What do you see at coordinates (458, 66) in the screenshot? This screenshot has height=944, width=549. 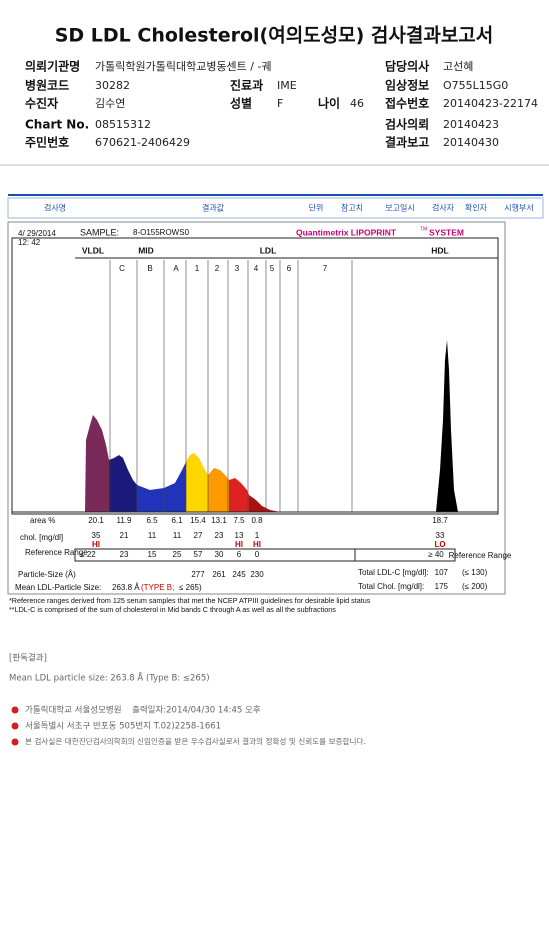 I see `field-value: 고선혜` at bounding box center [458, 66].